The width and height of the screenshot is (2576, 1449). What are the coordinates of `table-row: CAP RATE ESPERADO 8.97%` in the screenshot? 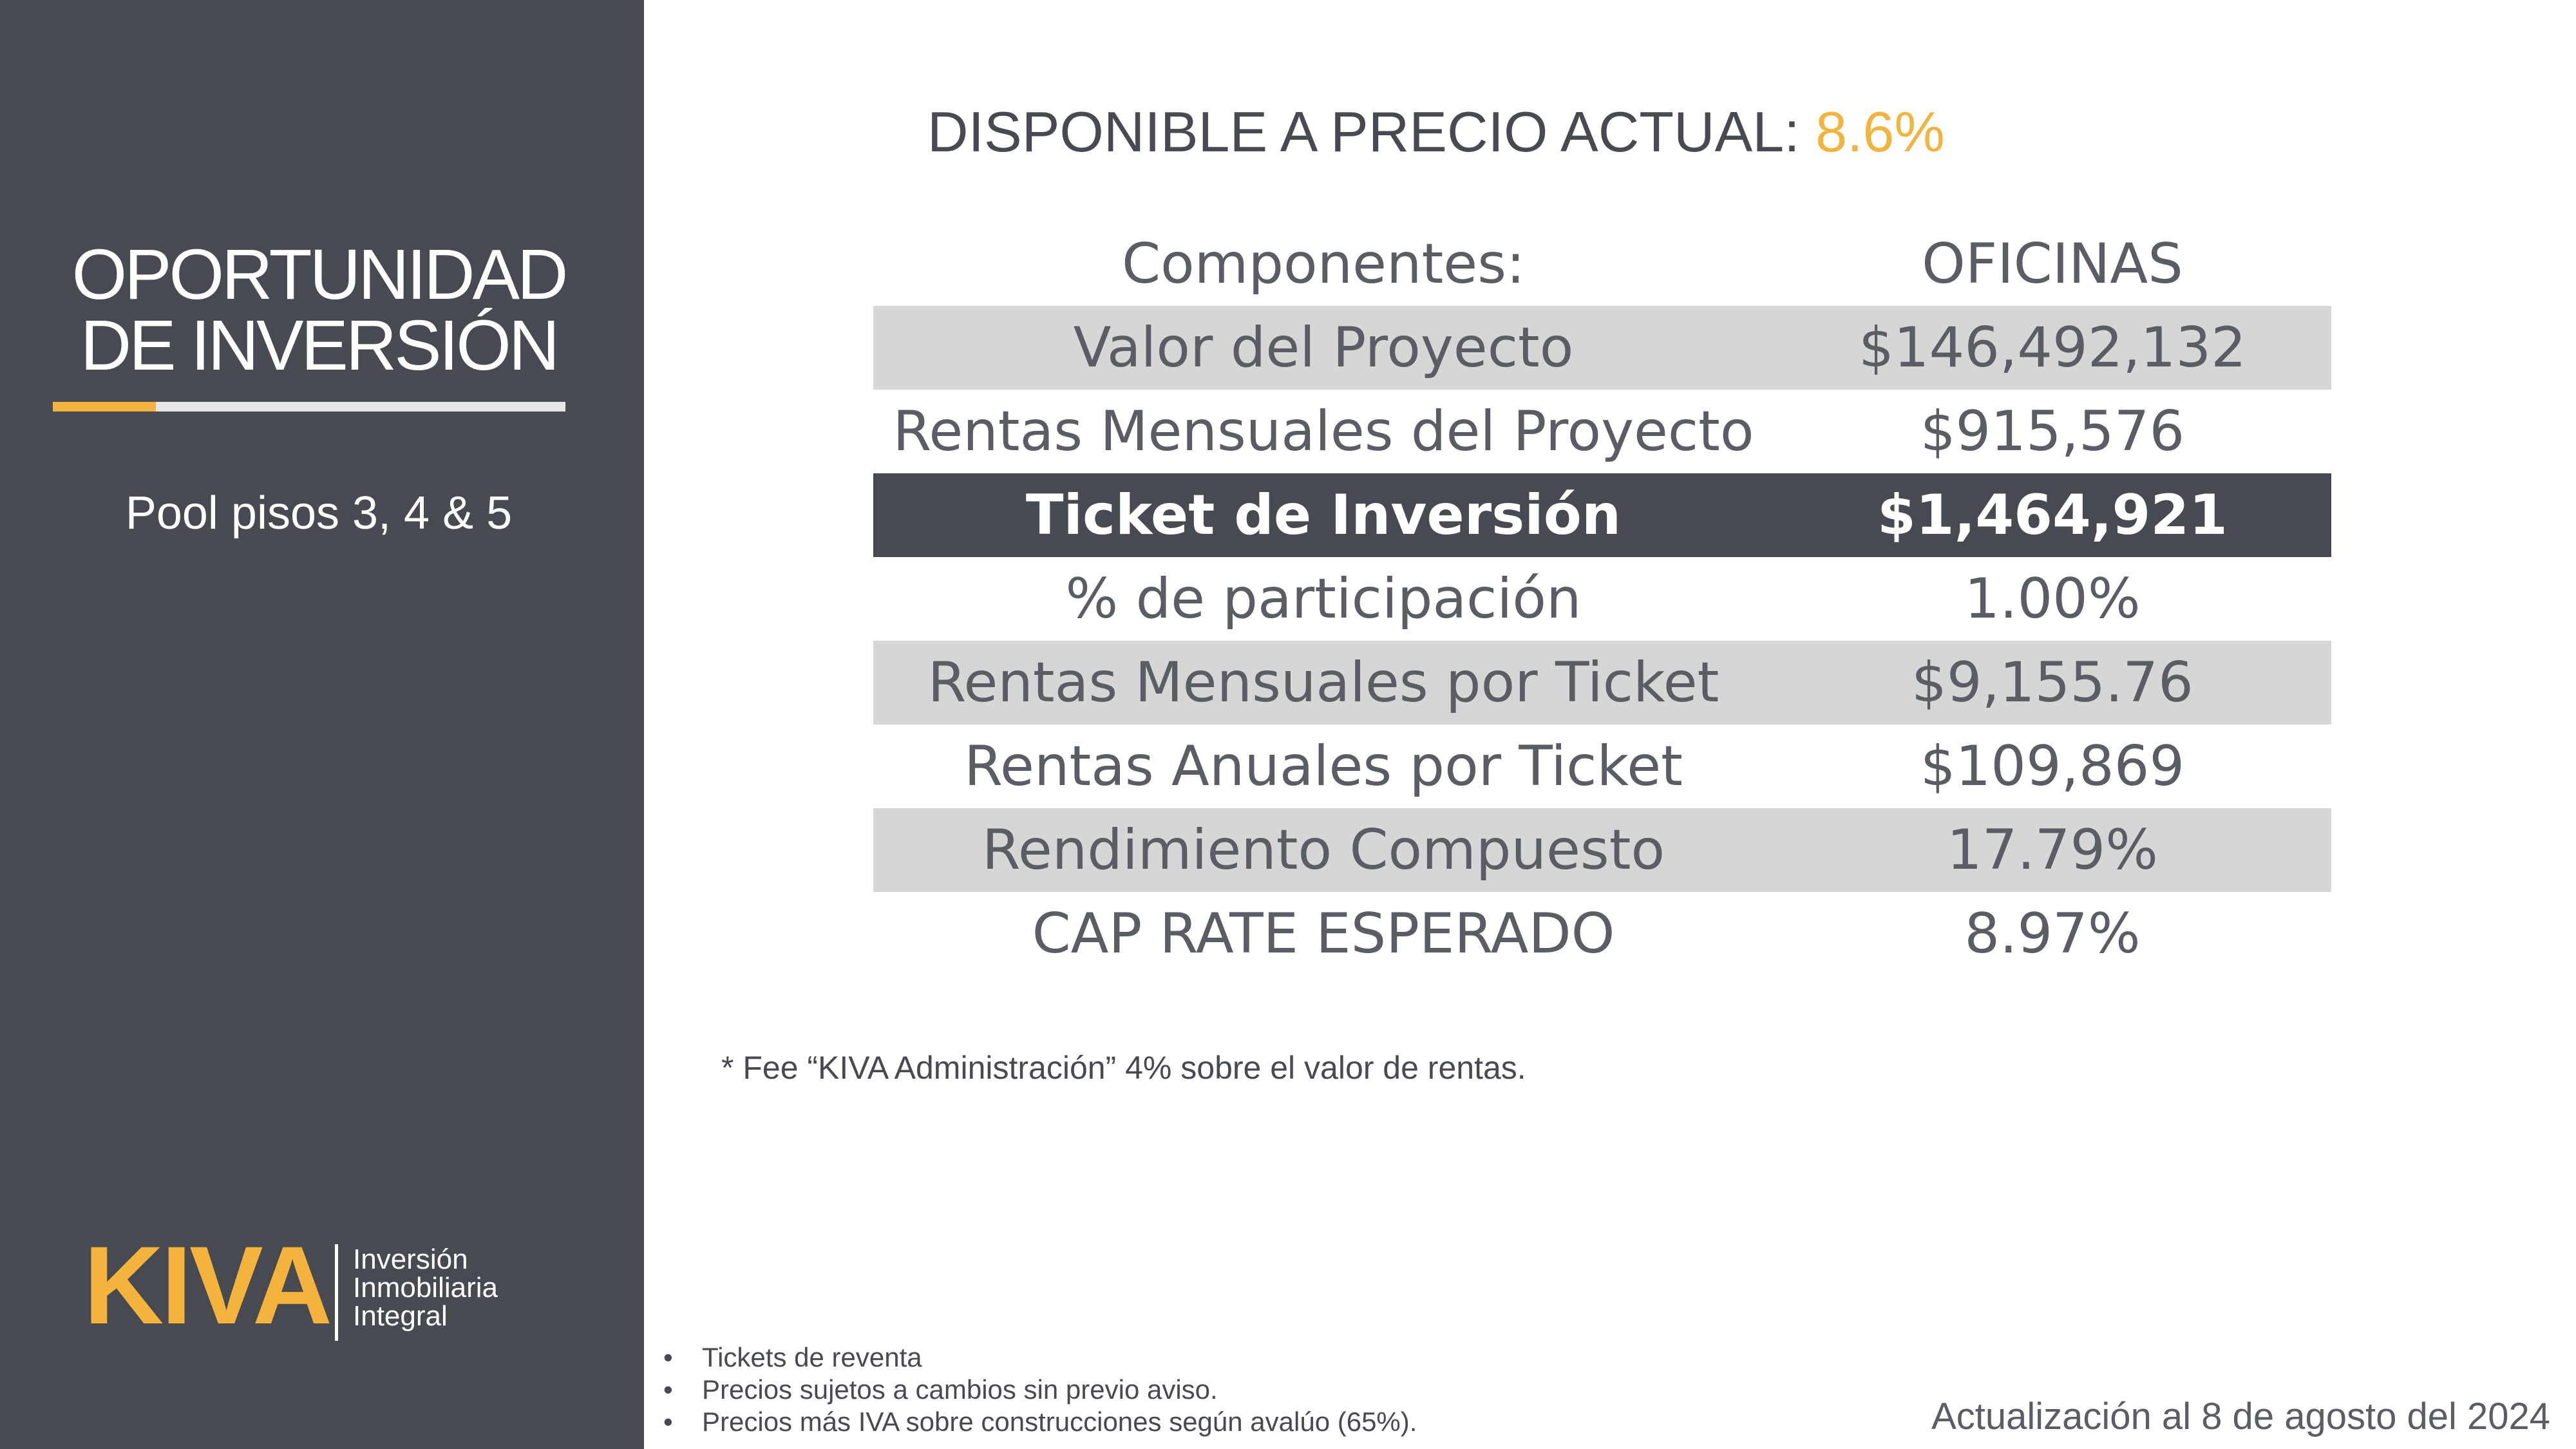 It's located at (1602, 934).